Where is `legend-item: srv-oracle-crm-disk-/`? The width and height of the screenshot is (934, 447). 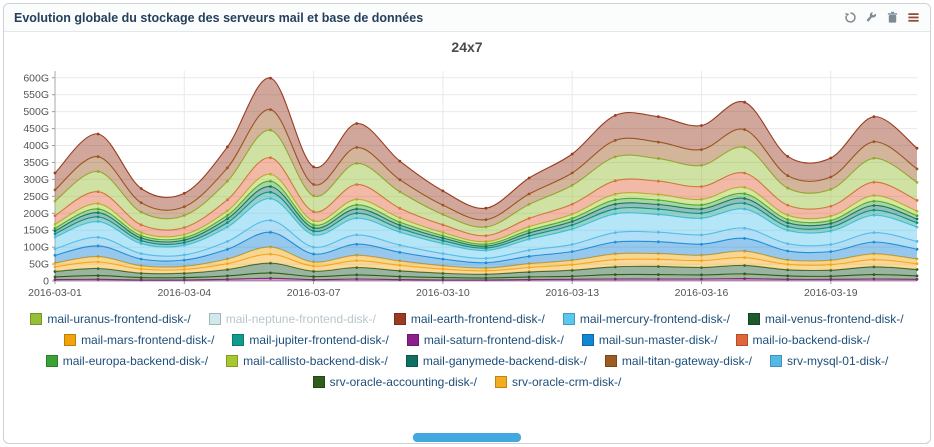 legend-item: srv-oracle-crm-disk-/ is located at coordinates (558, 382).